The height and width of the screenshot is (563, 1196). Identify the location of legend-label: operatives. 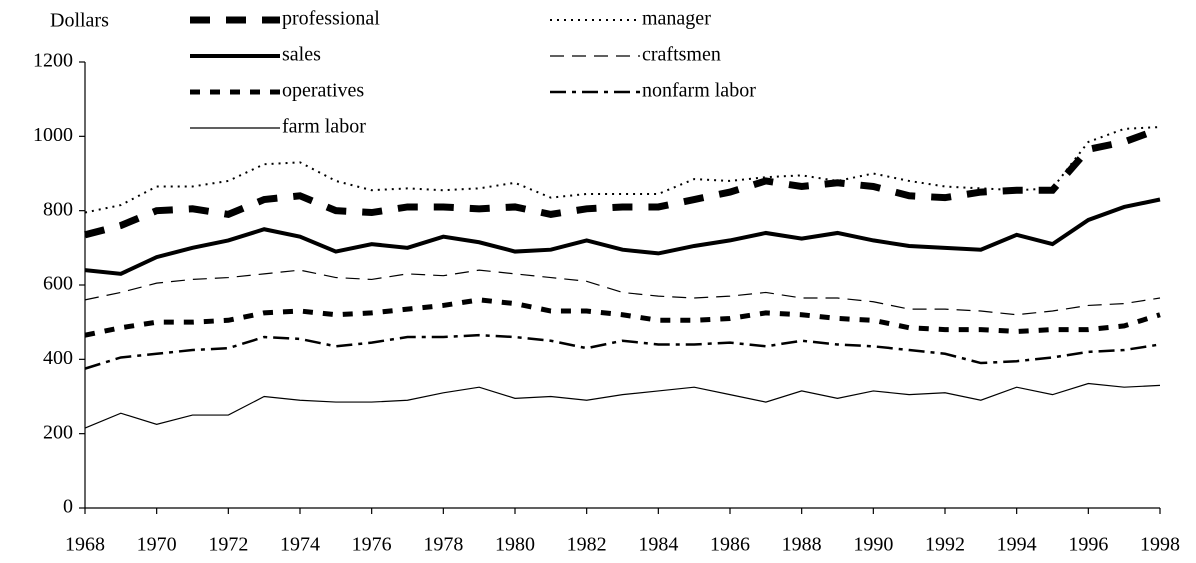
(323, 91).